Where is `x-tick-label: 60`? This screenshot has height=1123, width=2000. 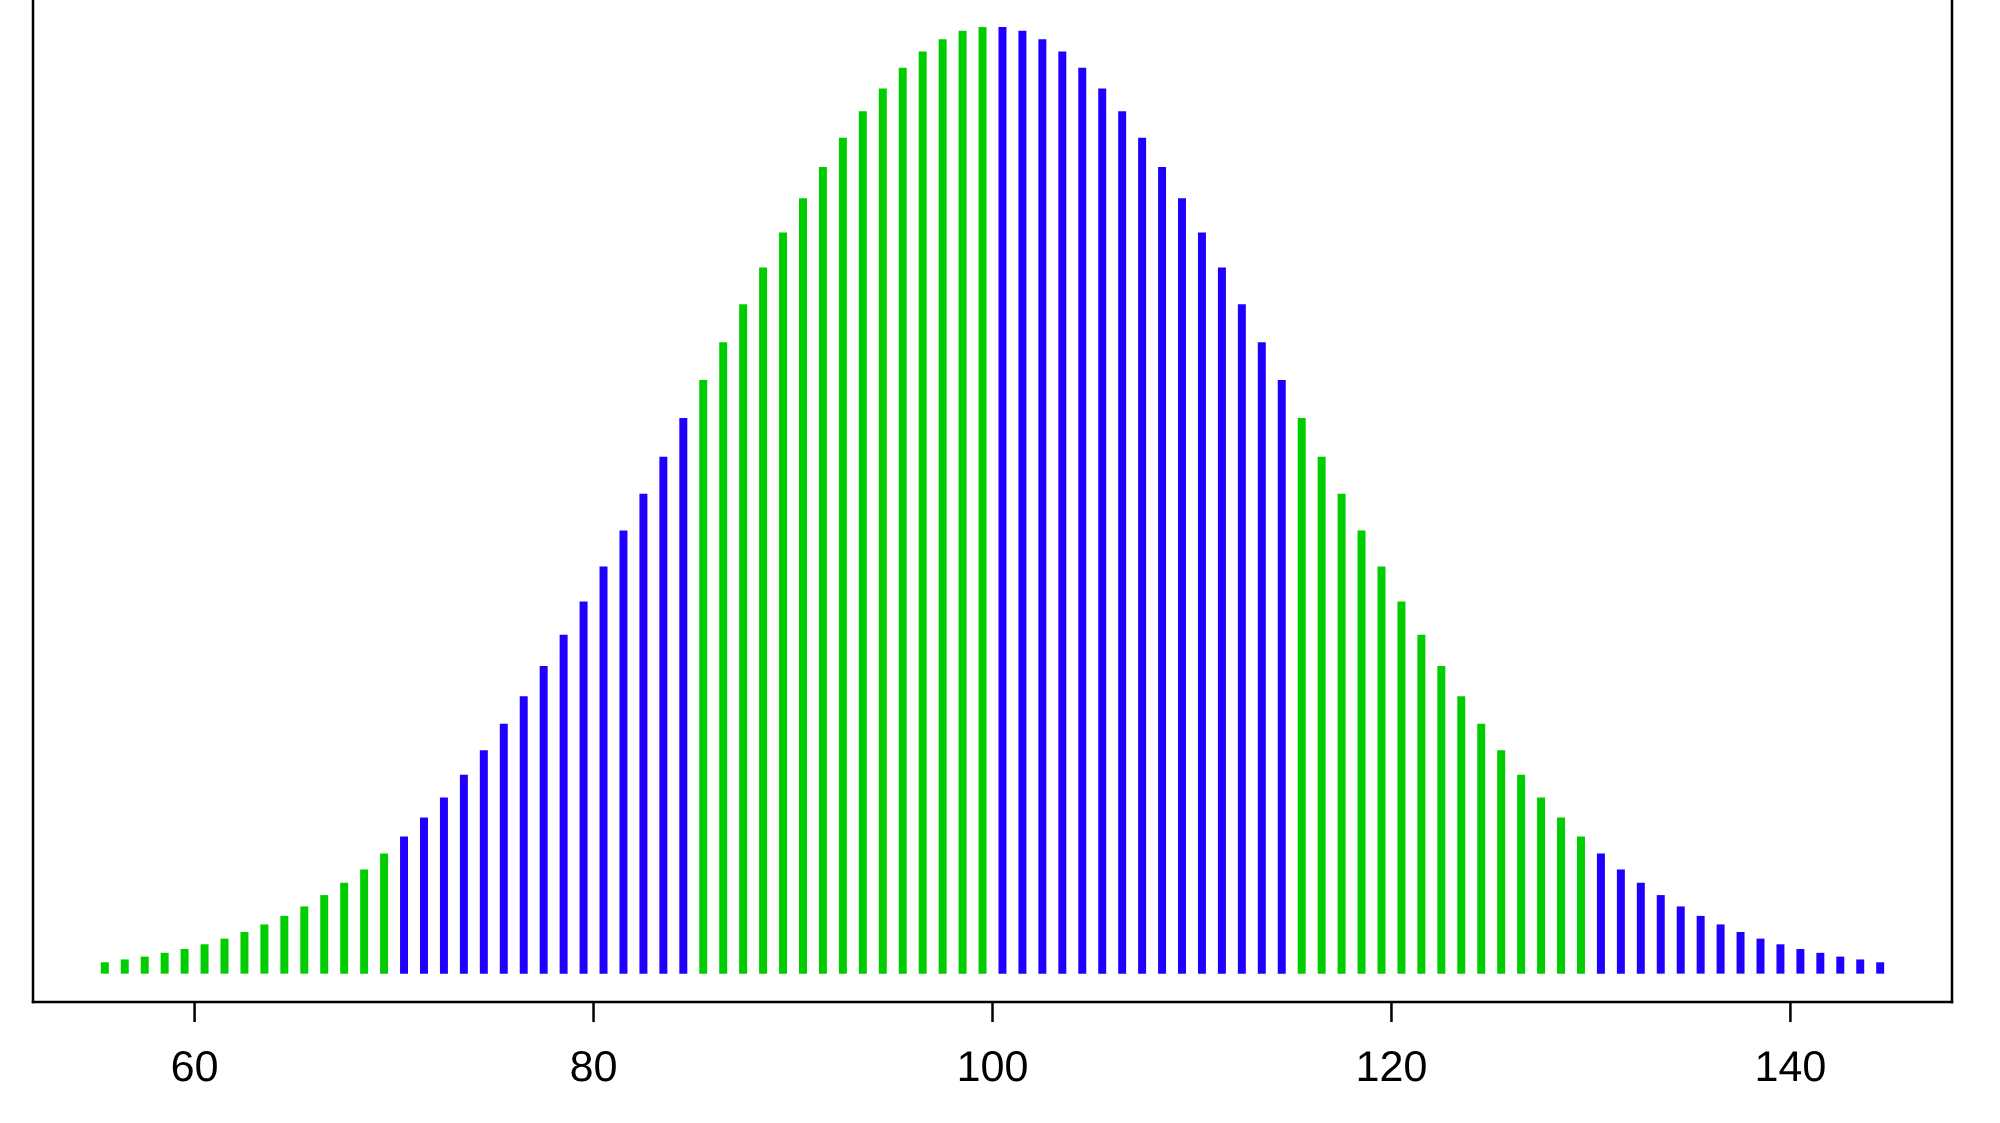 x-tick-label: 60 is located at coordinates (194, 1066).